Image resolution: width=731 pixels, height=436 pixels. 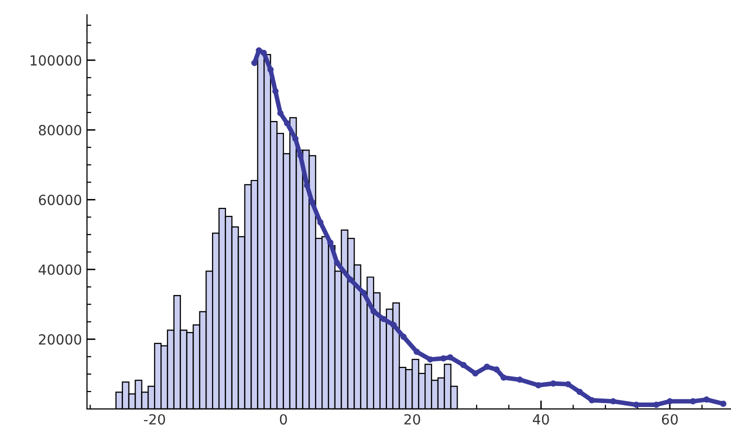 I want to click on x-tick-label: 60, so click(x=670, y=419).